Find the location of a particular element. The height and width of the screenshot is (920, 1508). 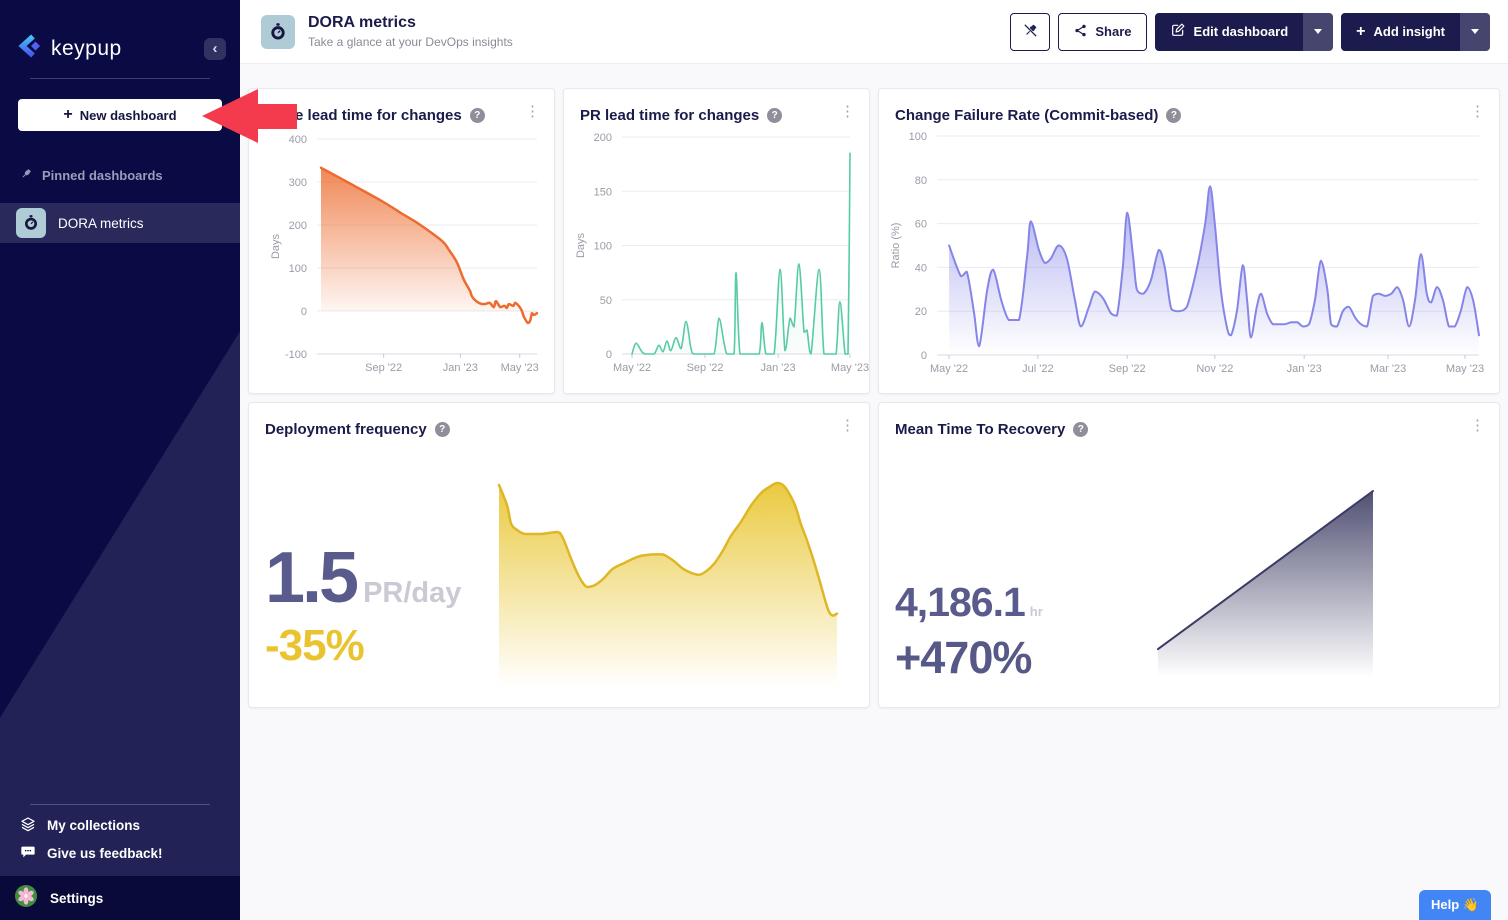

sidebar-item-my-collections: My collections is located at coordinates (80, 825).